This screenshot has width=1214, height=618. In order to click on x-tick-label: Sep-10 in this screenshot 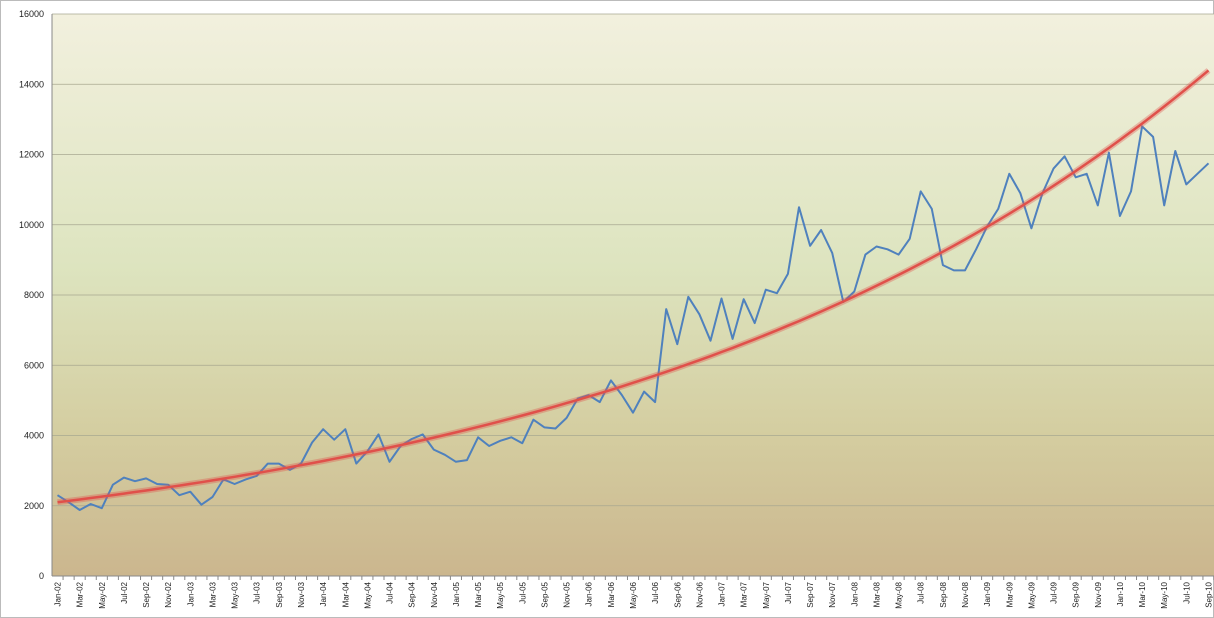, I will do `click(1208, 594)`.